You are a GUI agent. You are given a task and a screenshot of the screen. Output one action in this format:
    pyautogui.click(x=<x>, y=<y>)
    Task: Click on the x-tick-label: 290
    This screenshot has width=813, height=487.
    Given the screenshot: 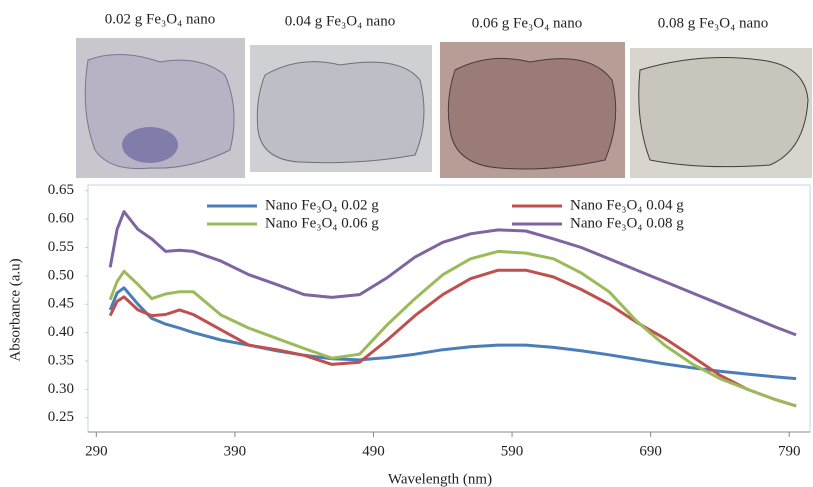 What is the action you would take?
    pyautogui.click(x=96, y=451)
    